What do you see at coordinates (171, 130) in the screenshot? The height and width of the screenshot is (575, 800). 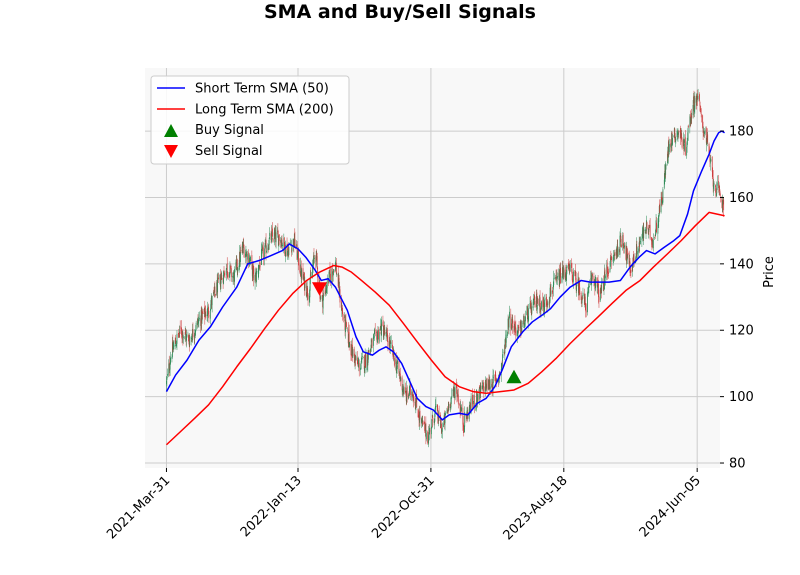 I see `legend-swatch-buy-signal` at bounding box center [171, 130].